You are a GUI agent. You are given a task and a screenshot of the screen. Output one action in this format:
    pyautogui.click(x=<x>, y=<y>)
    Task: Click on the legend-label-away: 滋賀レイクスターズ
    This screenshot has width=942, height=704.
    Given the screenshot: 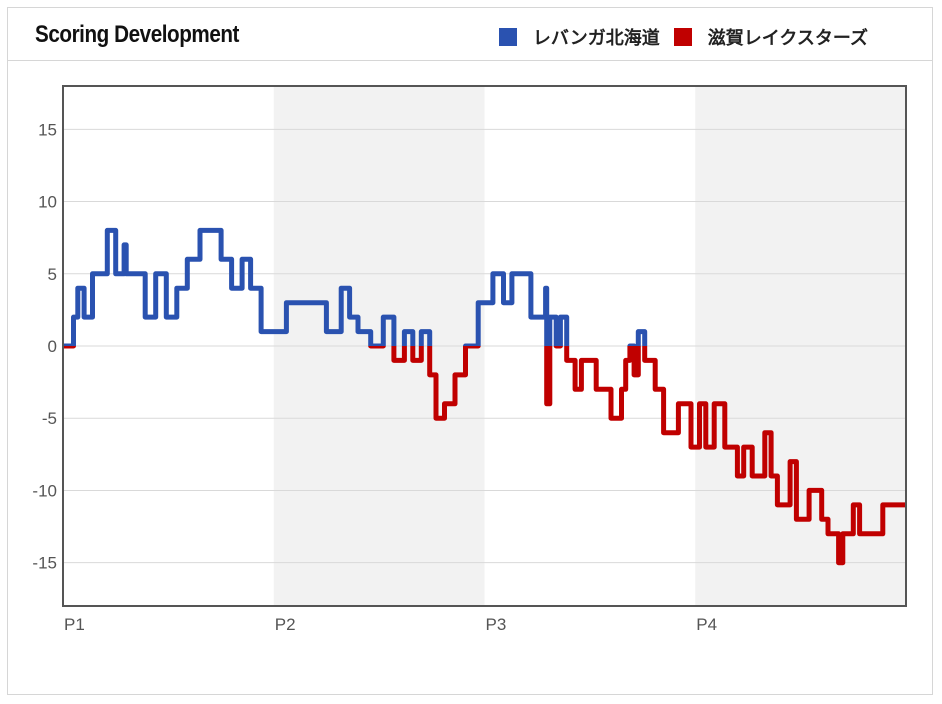 What is the action you would take?
    pyautogui.click(x=787, y=38)
    